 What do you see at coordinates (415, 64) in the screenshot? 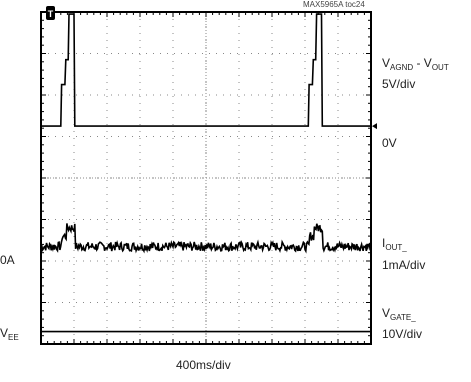
I see `ch1-label: VAGND - VOUT` at bounding box center [415, 64].